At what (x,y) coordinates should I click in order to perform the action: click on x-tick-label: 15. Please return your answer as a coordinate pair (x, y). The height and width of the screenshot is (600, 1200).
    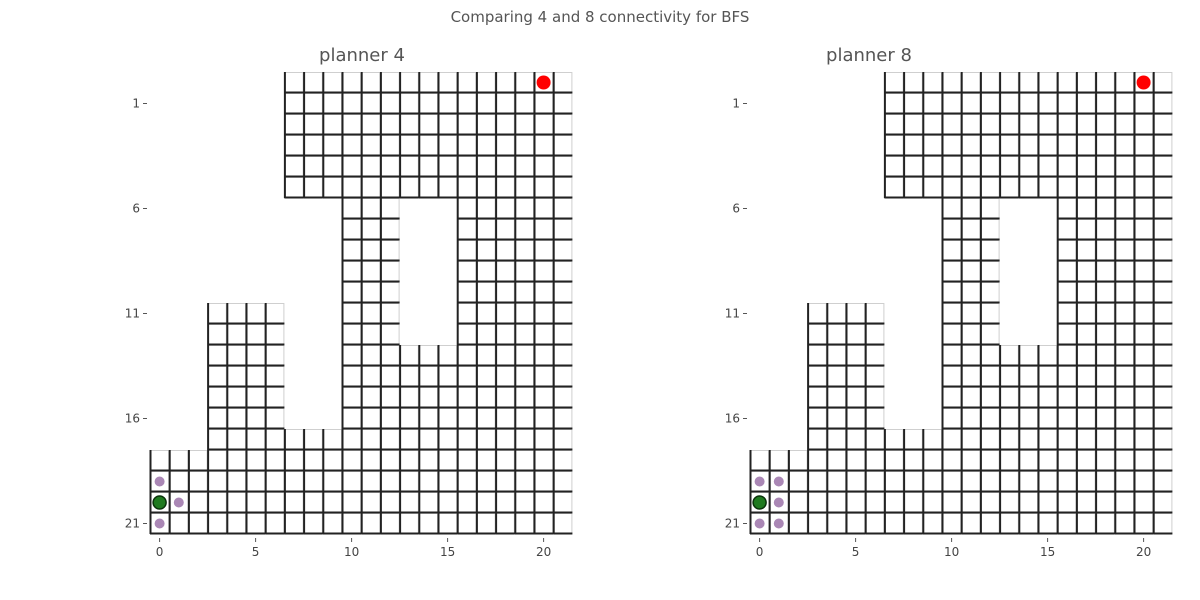
    Looking at the image, I should click on (447, 552).